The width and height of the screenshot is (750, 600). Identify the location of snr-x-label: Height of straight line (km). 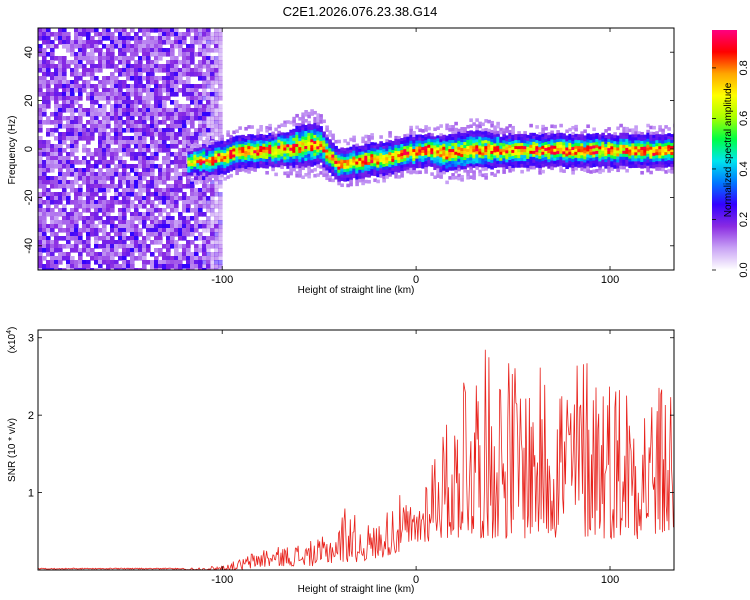
(356, 589).